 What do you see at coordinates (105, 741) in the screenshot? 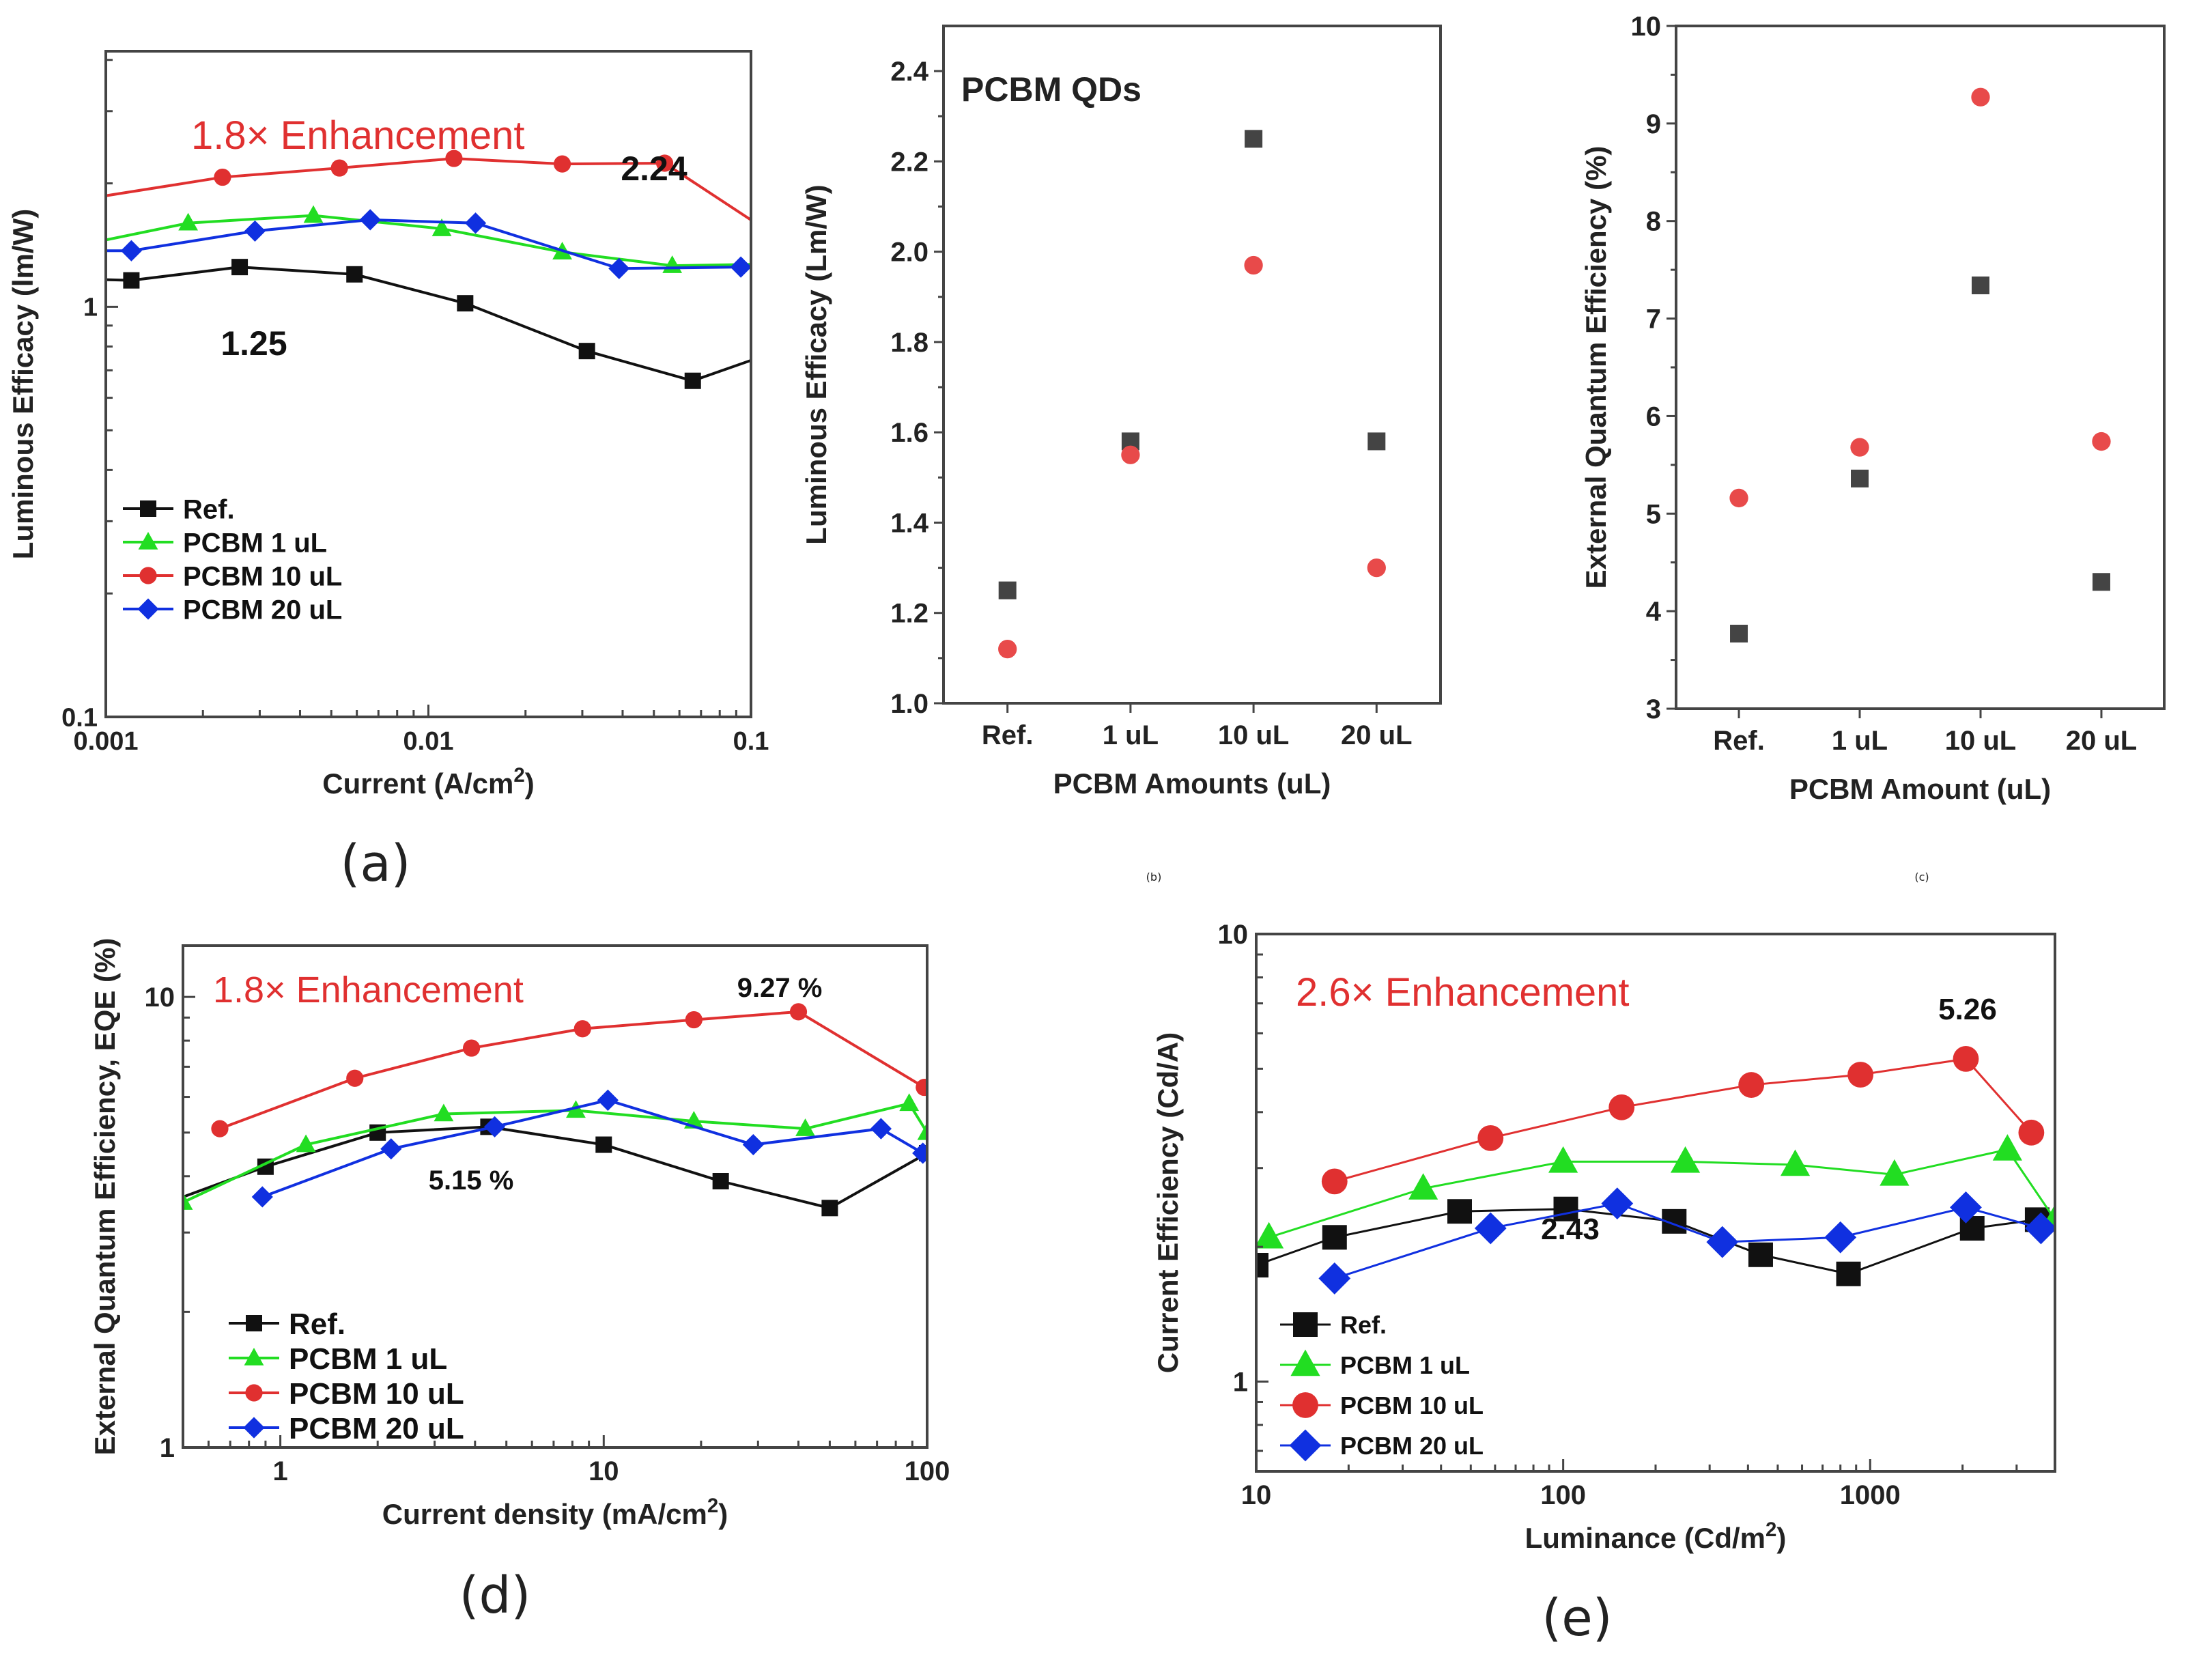
I see `x-tick-label: 0.001` at bounding box center [105, 741].